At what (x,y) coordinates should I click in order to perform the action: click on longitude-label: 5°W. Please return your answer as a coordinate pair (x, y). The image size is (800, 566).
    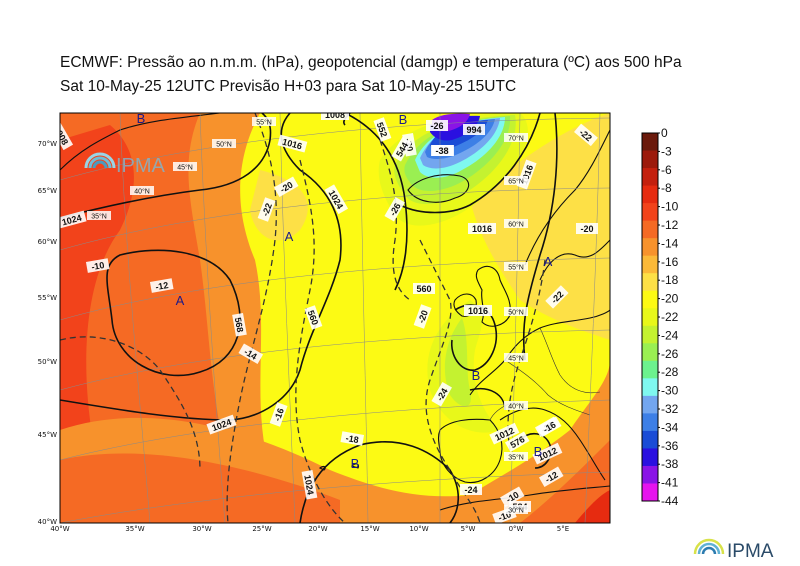
    Looking at the image, I should click on (468, 529).